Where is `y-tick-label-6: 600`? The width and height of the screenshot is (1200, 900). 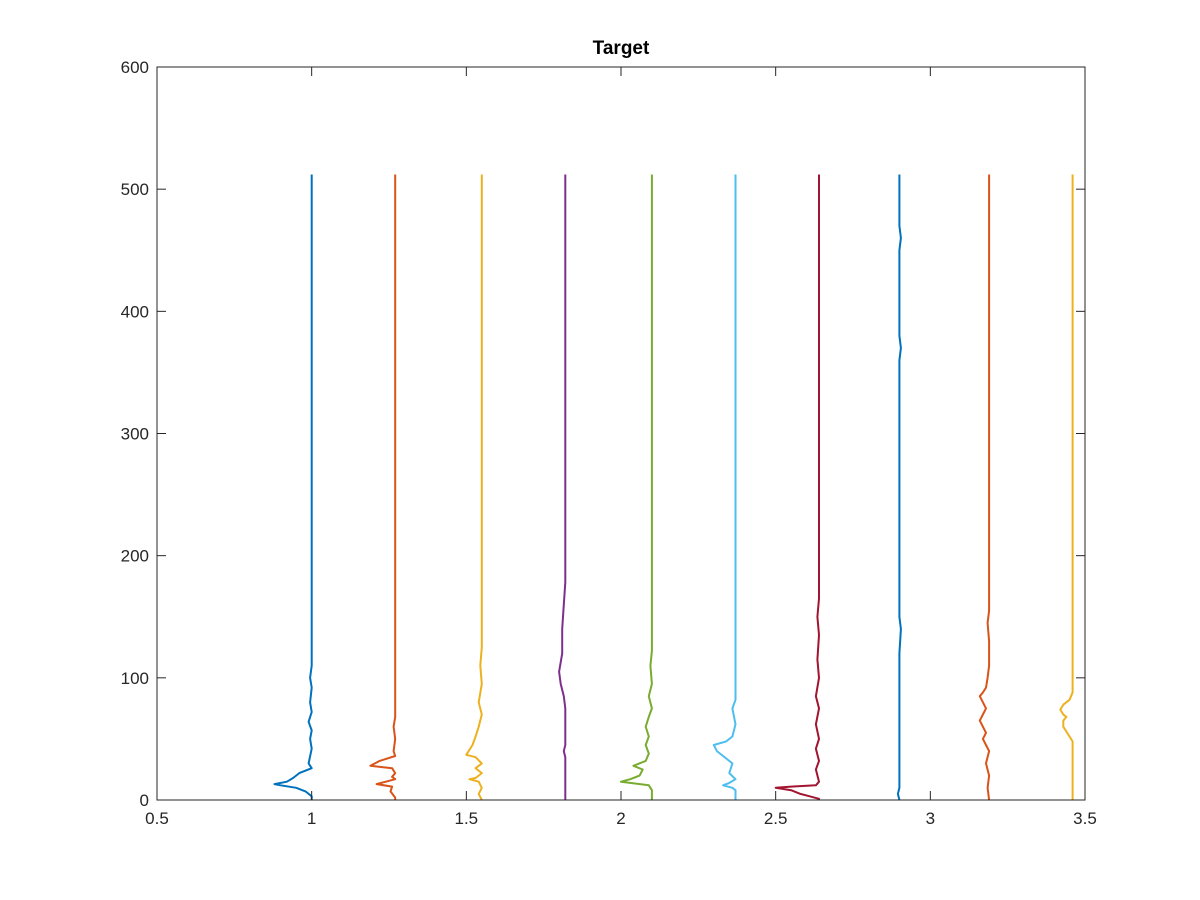
y-tick-label-6: 600 is located at coordinates (135, 67).